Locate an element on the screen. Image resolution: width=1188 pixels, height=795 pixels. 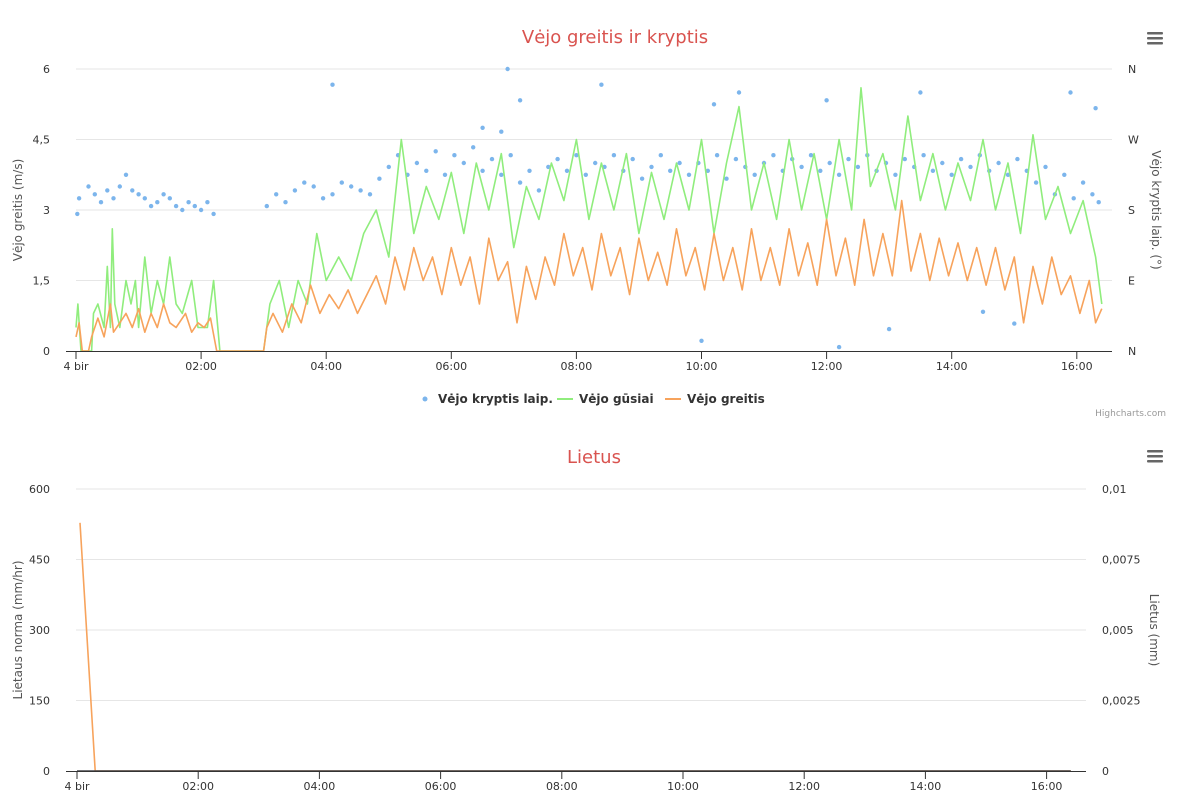
legend-item-gusts: Vėjo gūsiai is located at coordinates (605, 399).